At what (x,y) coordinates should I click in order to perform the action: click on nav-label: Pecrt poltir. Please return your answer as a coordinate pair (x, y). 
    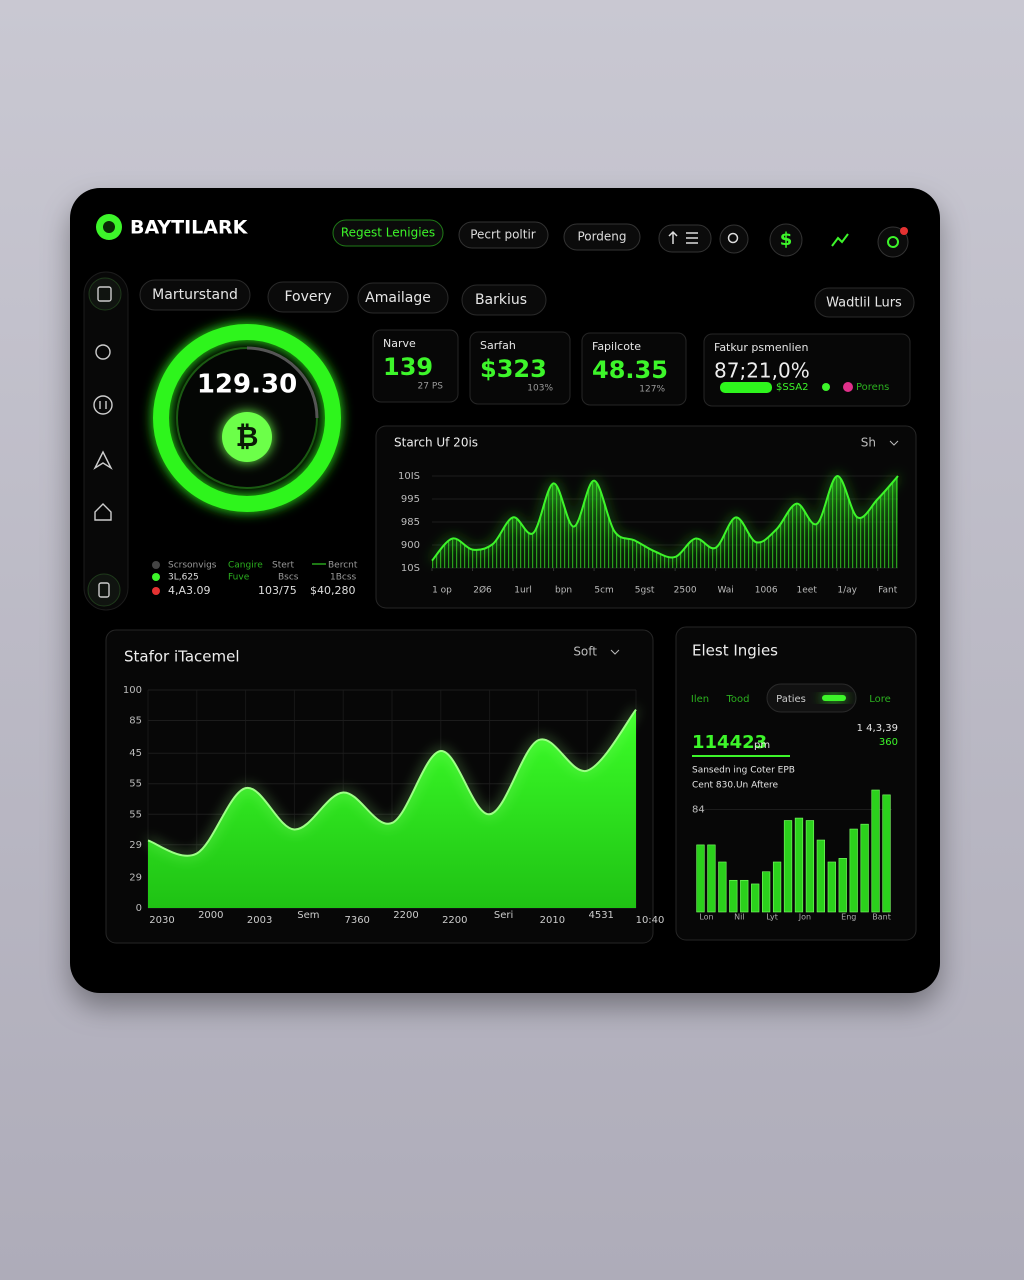
    Looking at the image, I should click on (503, 235).